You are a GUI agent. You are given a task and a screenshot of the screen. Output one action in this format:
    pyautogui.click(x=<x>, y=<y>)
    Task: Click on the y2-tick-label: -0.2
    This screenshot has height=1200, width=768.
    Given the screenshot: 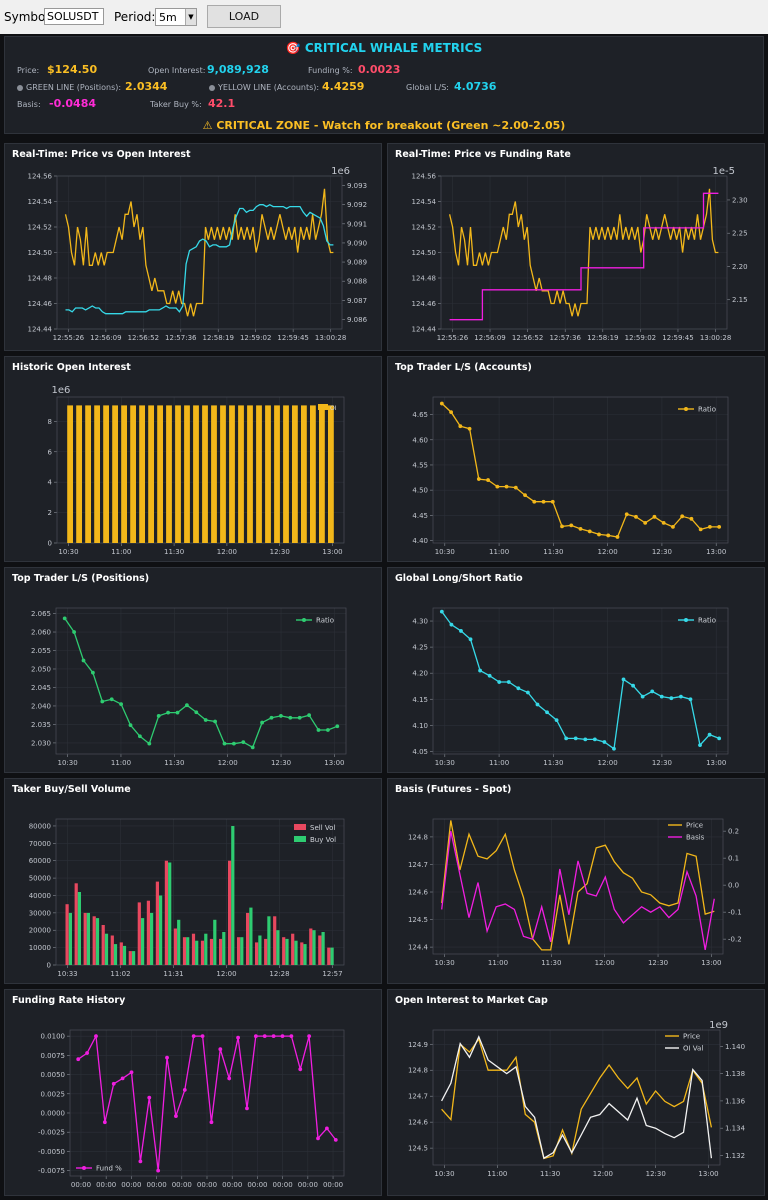 What is the action you would take?
    pyautogui.click(x=735, y=940)
    